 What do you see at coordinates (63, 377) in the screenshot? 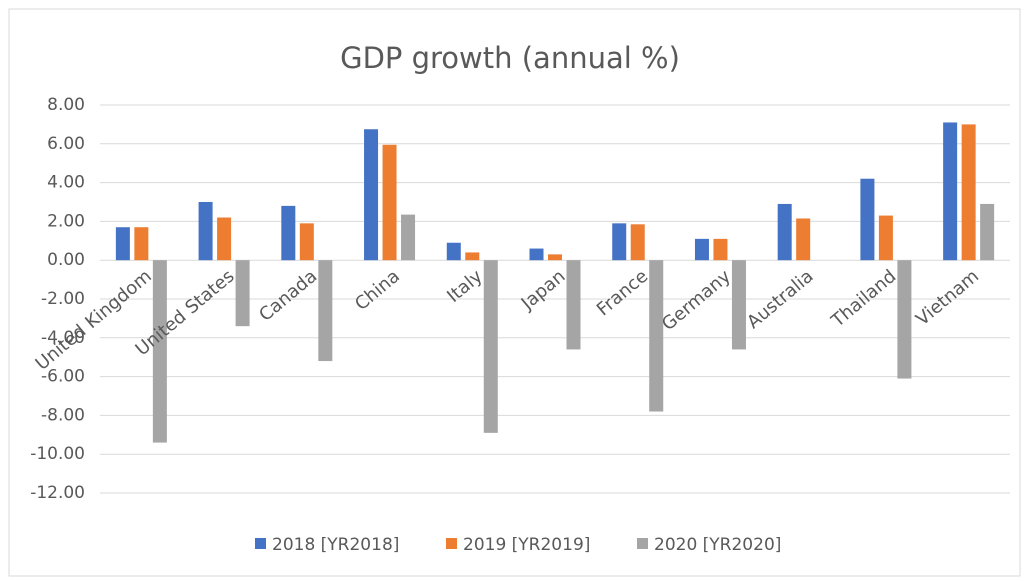
I see `y-tick-label: -6.00` at bounding box center [63, 377].